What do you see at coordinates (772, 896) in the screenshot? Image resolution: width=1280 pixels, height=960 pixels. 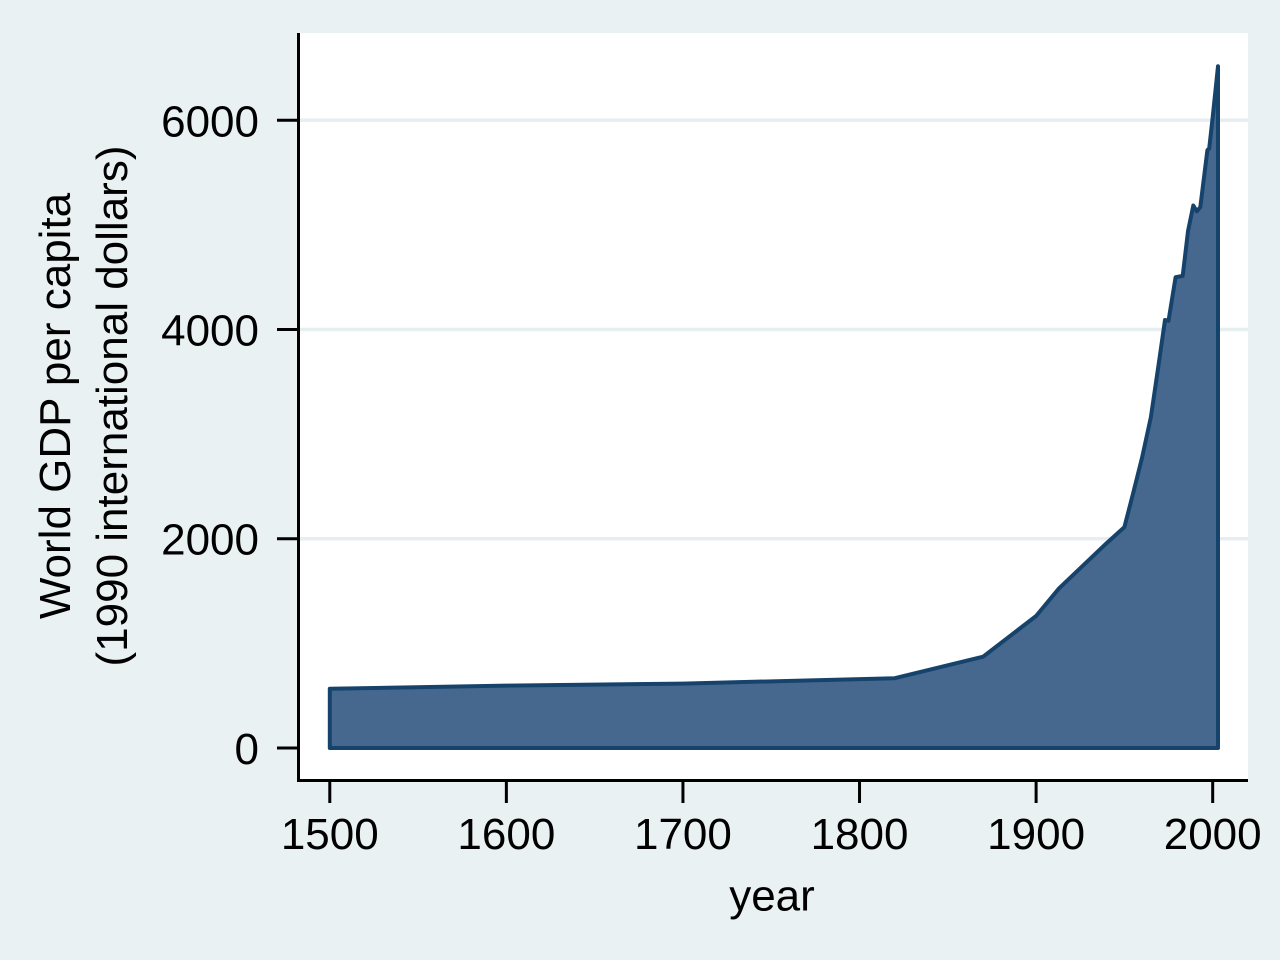 I see `x-axis-title: year` at bounding box center [772, 896].